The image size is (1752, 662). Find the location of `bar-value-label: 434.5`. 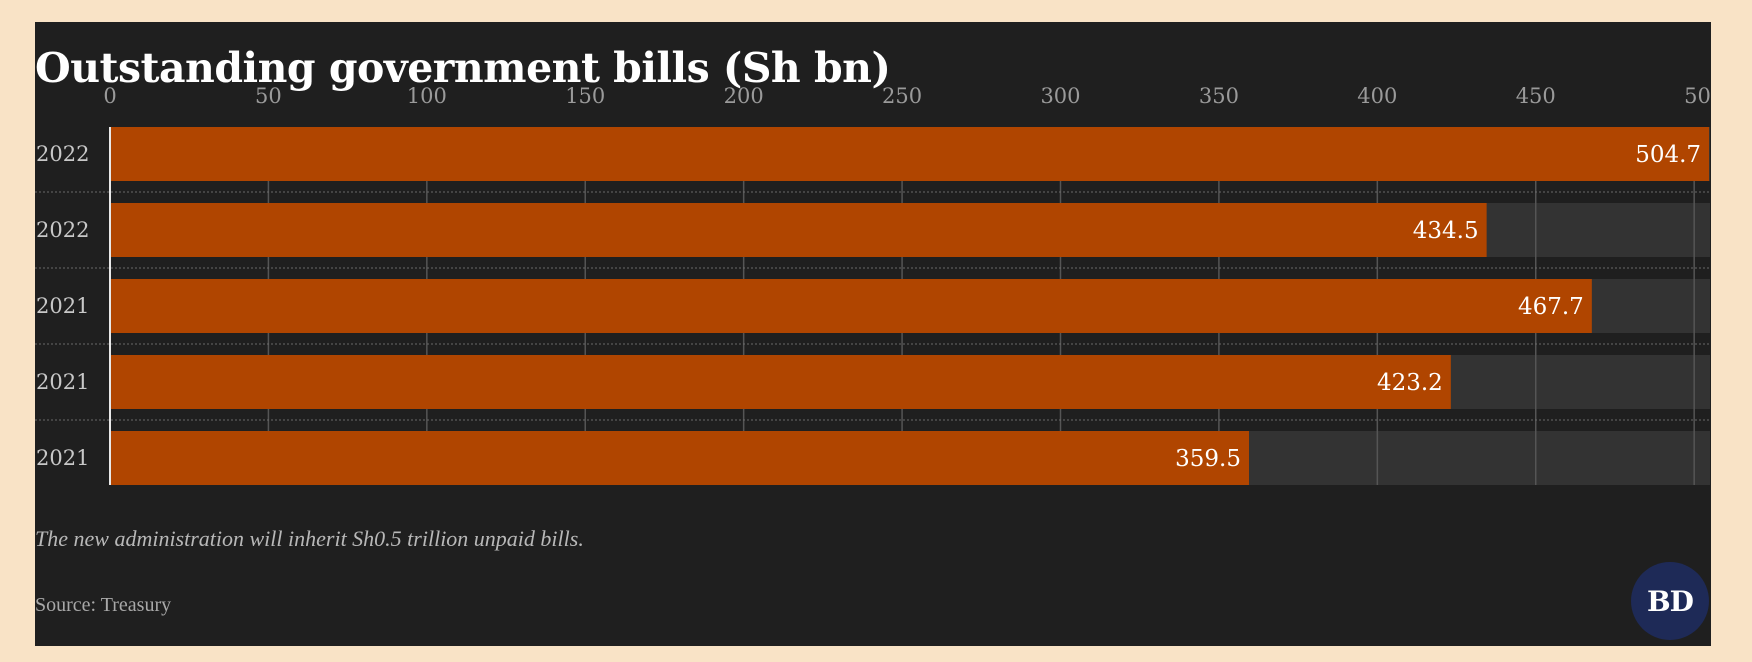

bar-value-label: 434.5 is located at coordinates (1446, 231).